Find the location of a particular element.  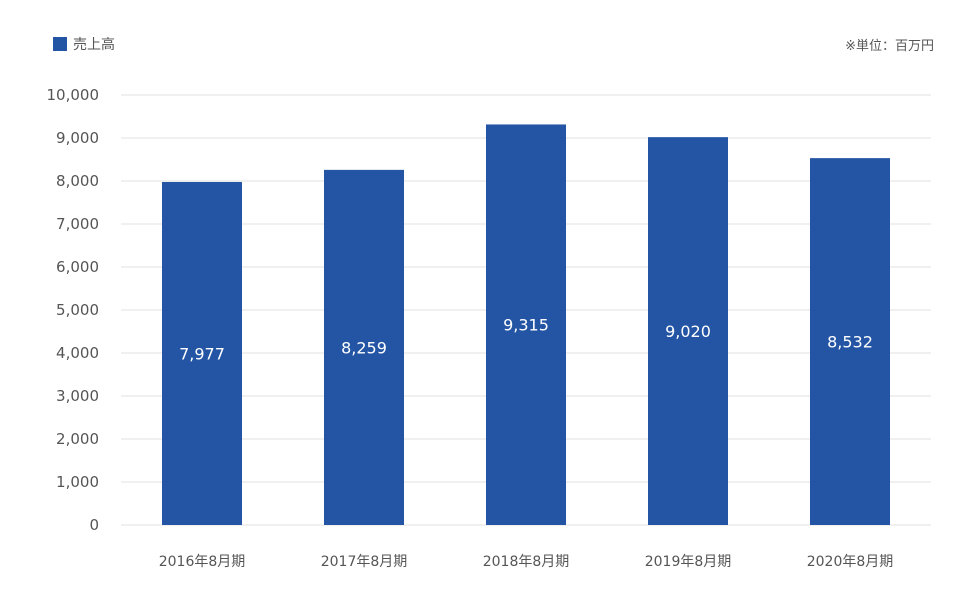

y-tick-label: 8,000 is located at coordinates (77, 181).